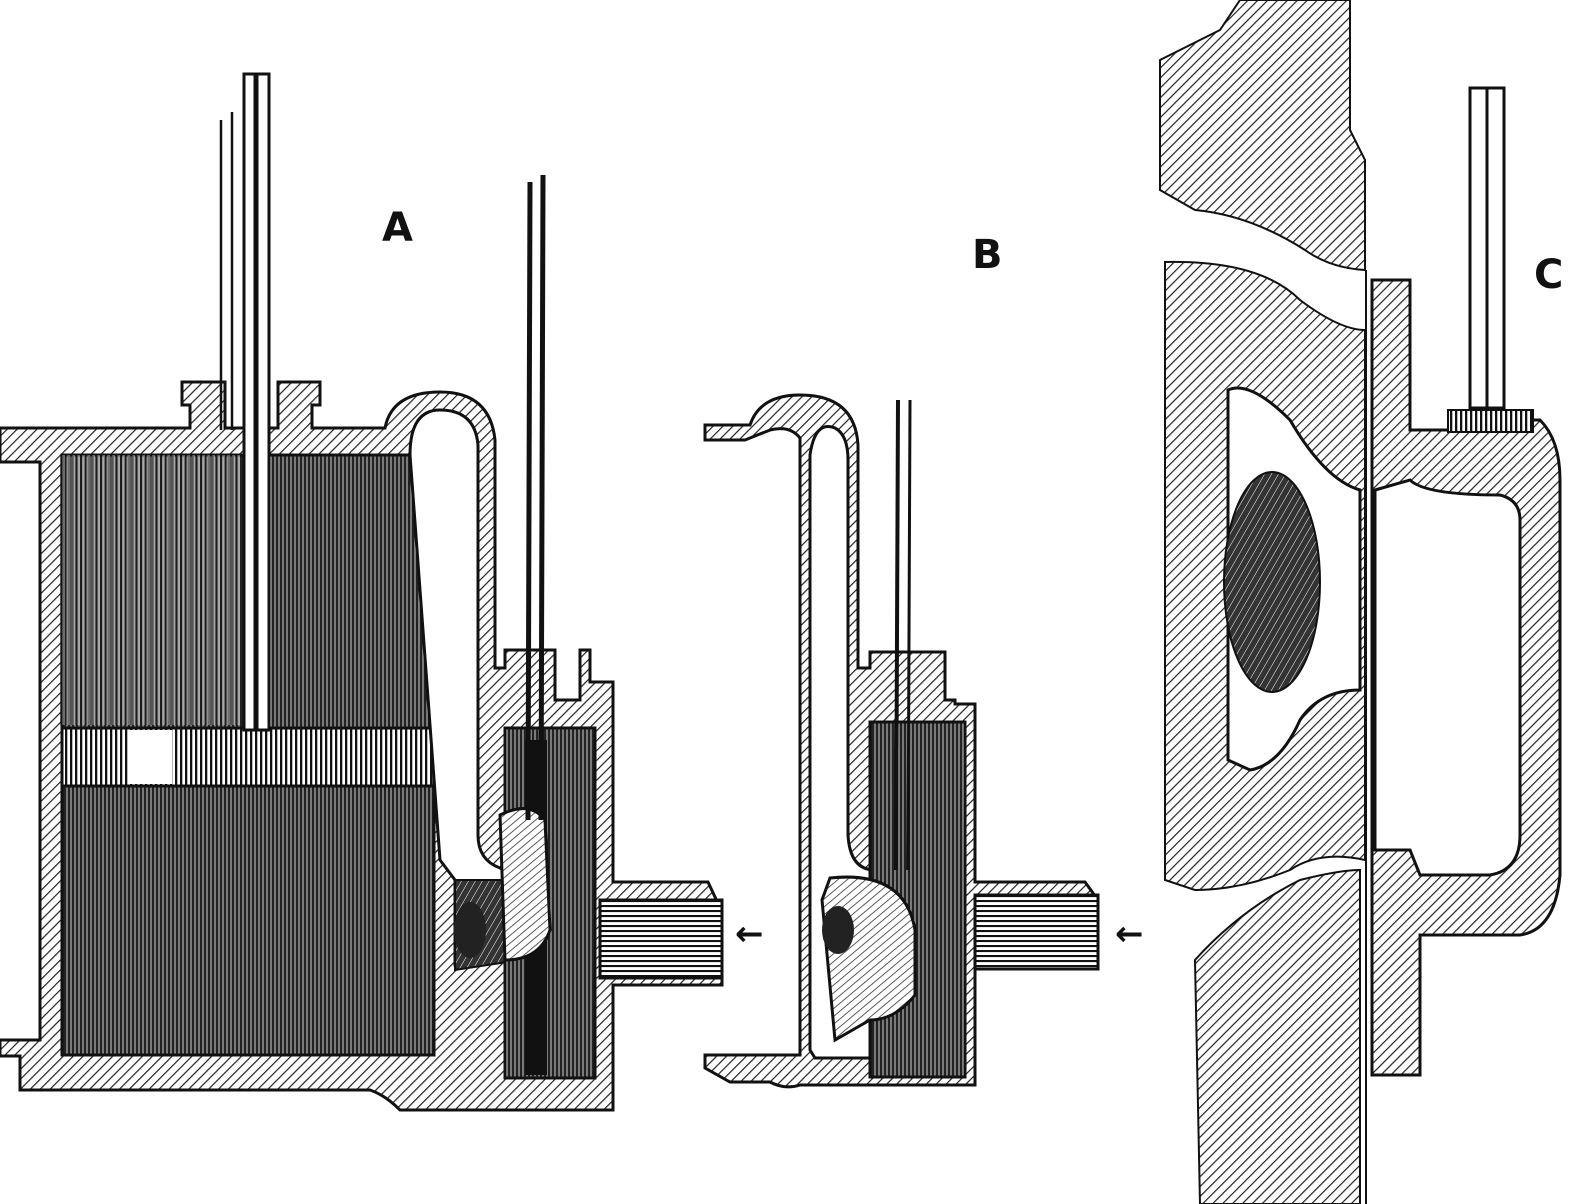 Image resolution: width=1582 pixels, height=1204 pixels. I want to click on label-a: A, so click(397, 228).